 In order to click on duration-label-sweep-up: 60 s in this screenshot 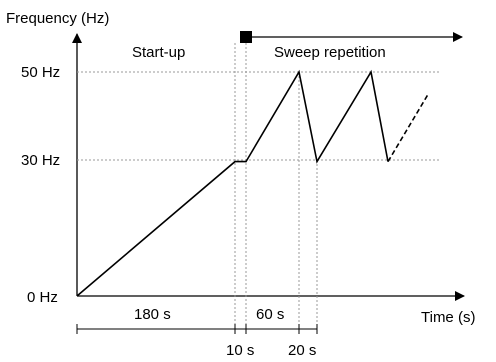, I will do `click(270, 314)`.